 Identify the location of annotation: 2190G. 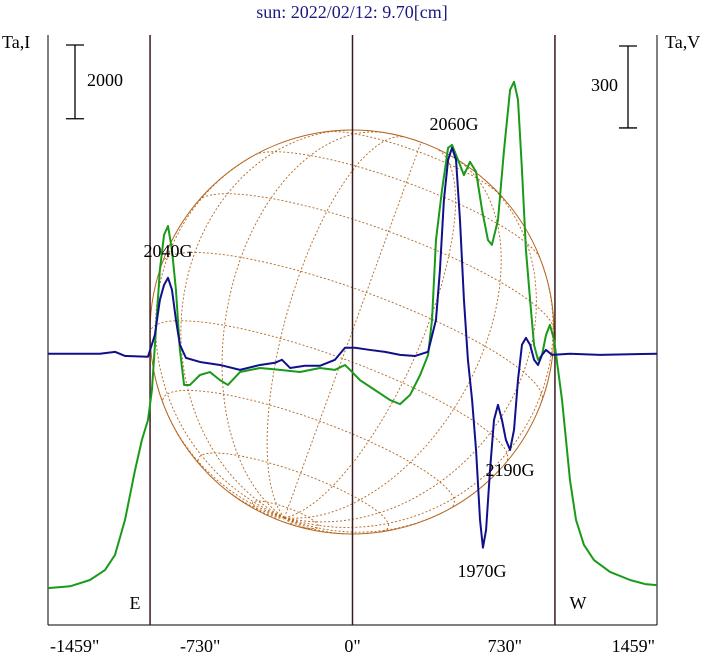
(510, 470).